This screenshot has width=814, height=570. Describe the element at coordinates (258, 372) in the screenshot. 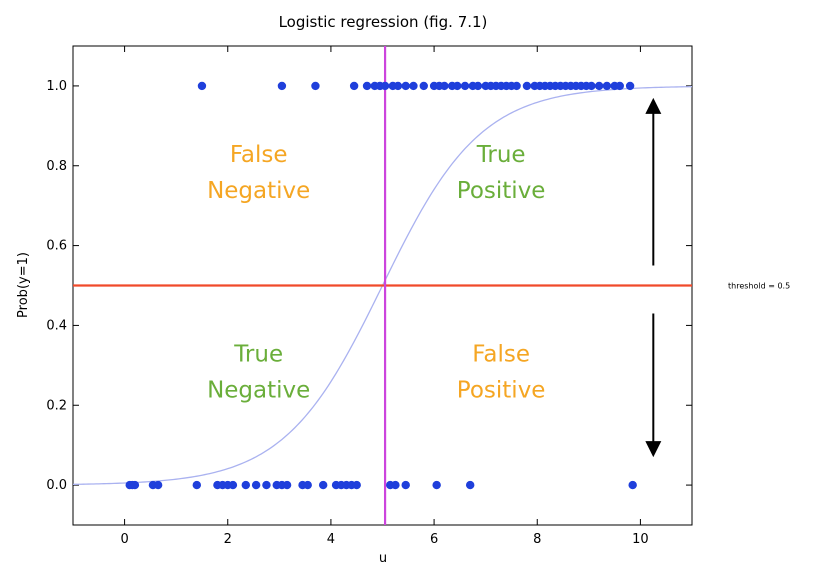

I see `quadrant-label: True Negative` at that location.